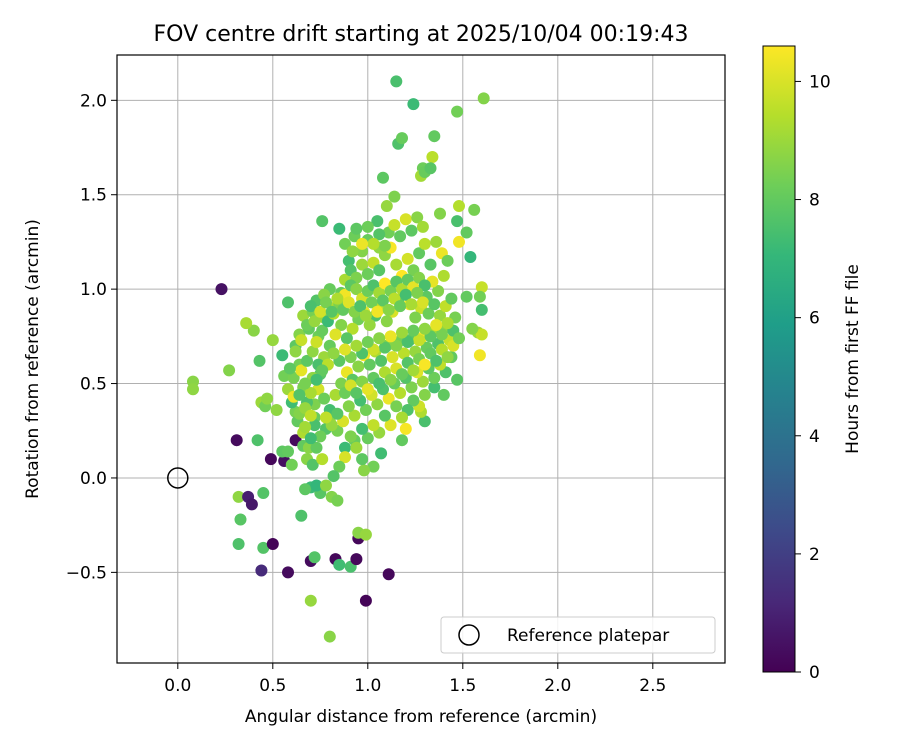 The height and width of the screenshot is (754, 900). I want to click on colorbar-label: Hours from first FF file, so click(853, 359).